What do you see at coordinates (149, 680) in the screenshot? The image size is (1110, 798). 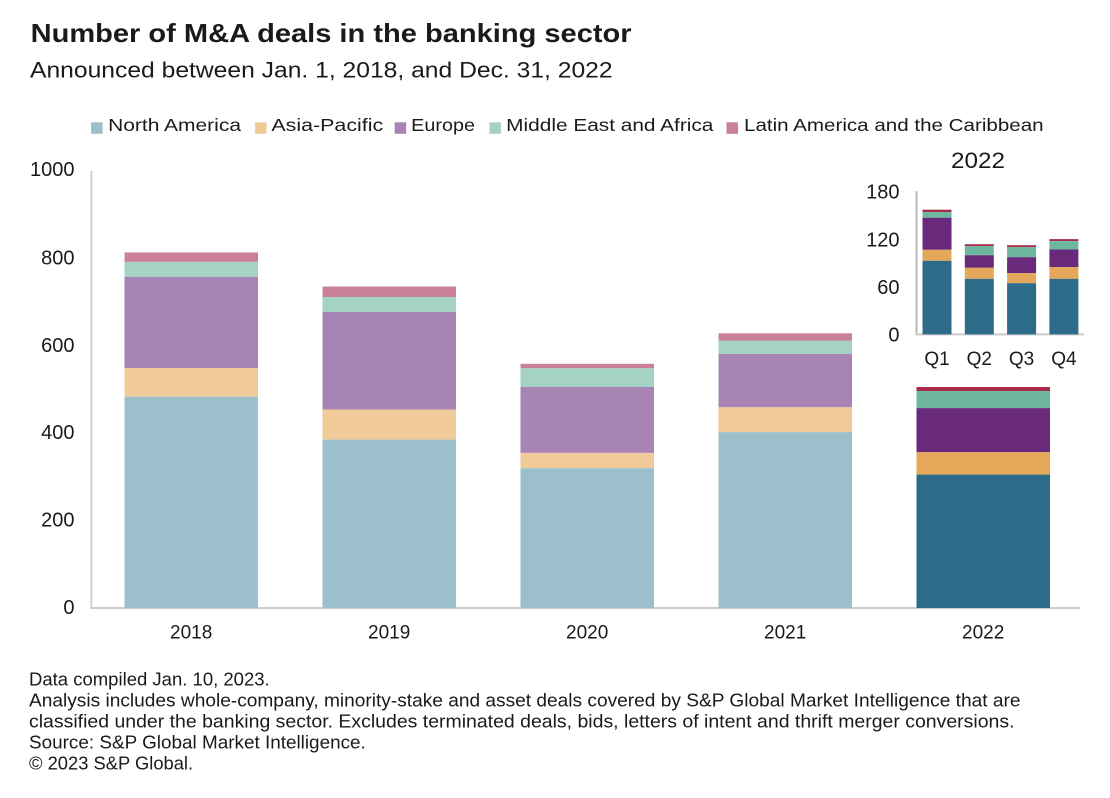 I see `svg-text: Data compiled Jan. 10, 2023.` at bounding box center [149, 680].